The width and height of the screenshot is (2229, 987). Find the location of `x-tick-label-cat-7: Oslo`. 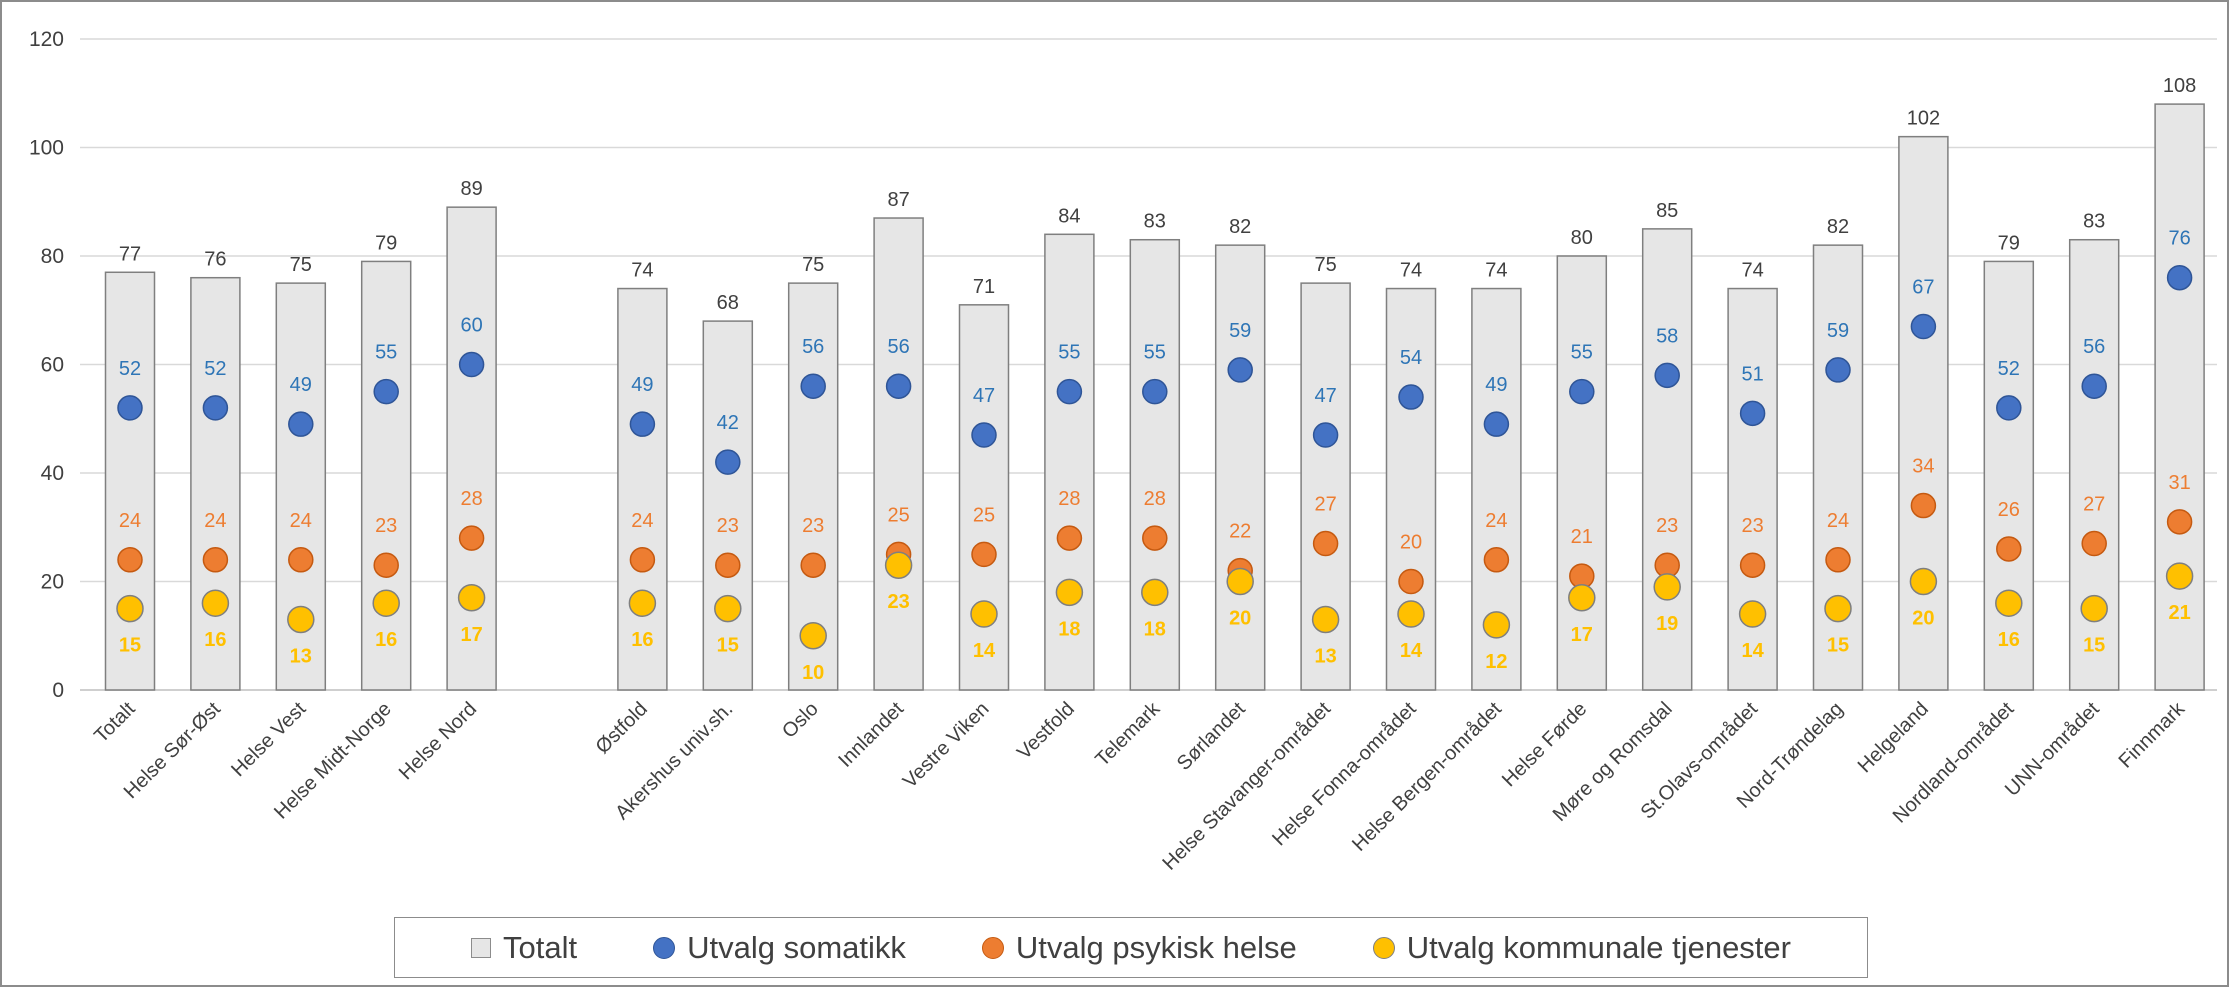

x-tick-label-cat-7: Oslo is located at coordinates (800, 720).